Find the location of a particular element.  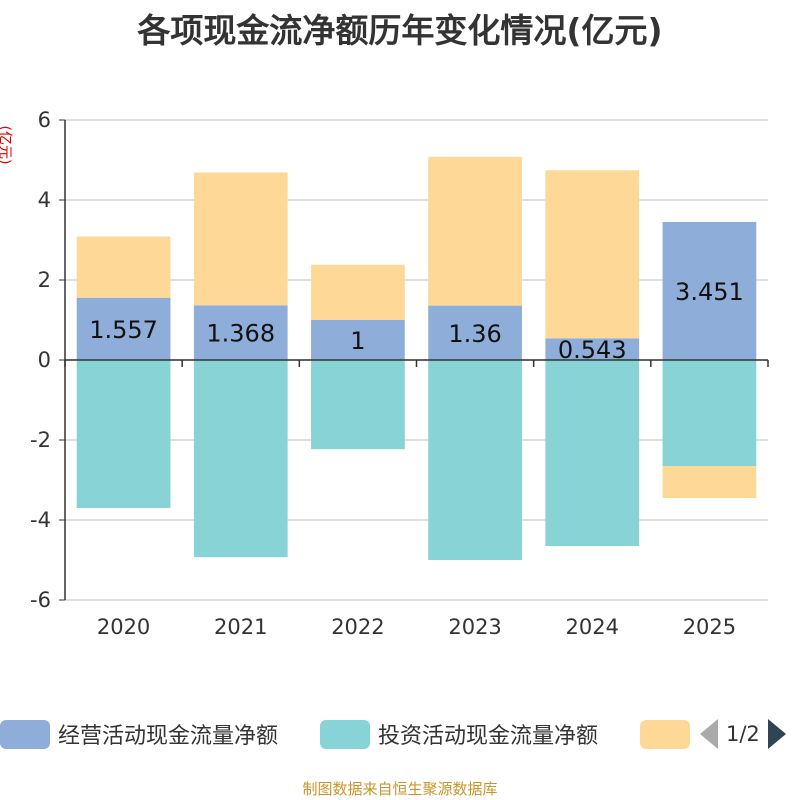

bar-series0-2025 is located at coordinates (709, 290).